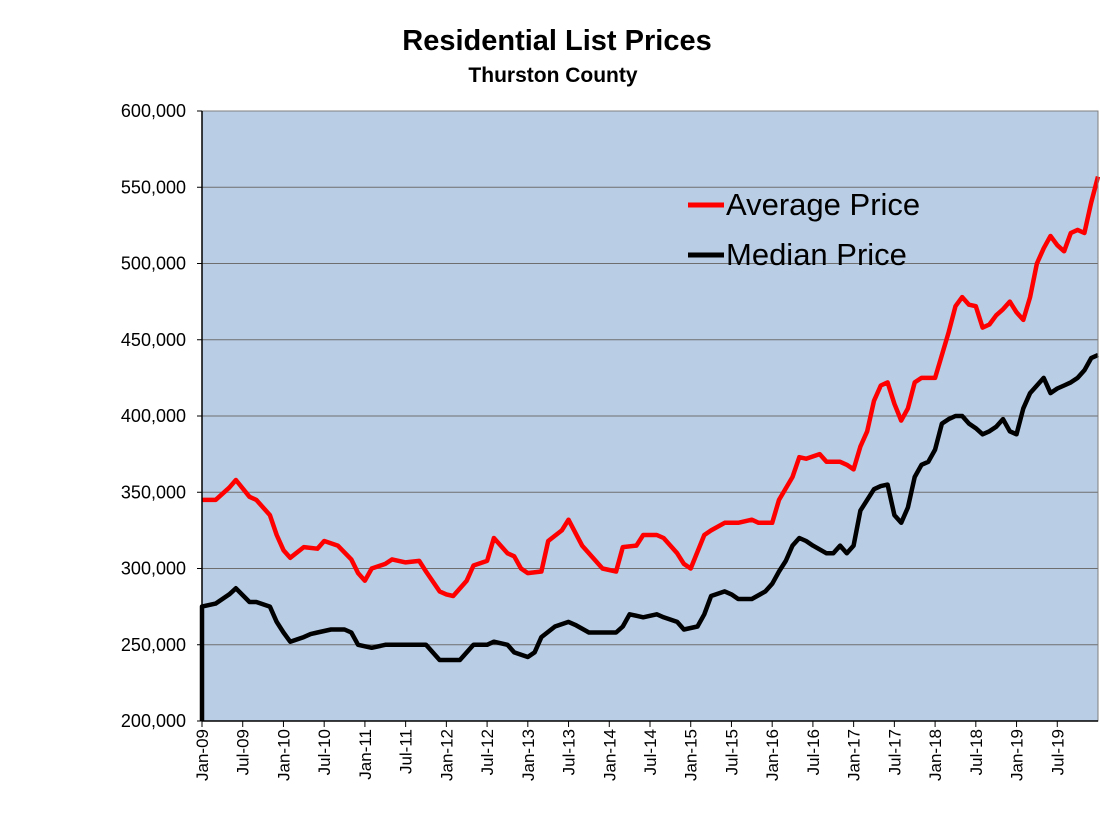 Image resolution: width=1100 pixels, height=815 pixels. What do you see at coordinates (487, 752) in the screenshot?
I see `x-tick-label: Jul-12` at bounding box center [487, 752].